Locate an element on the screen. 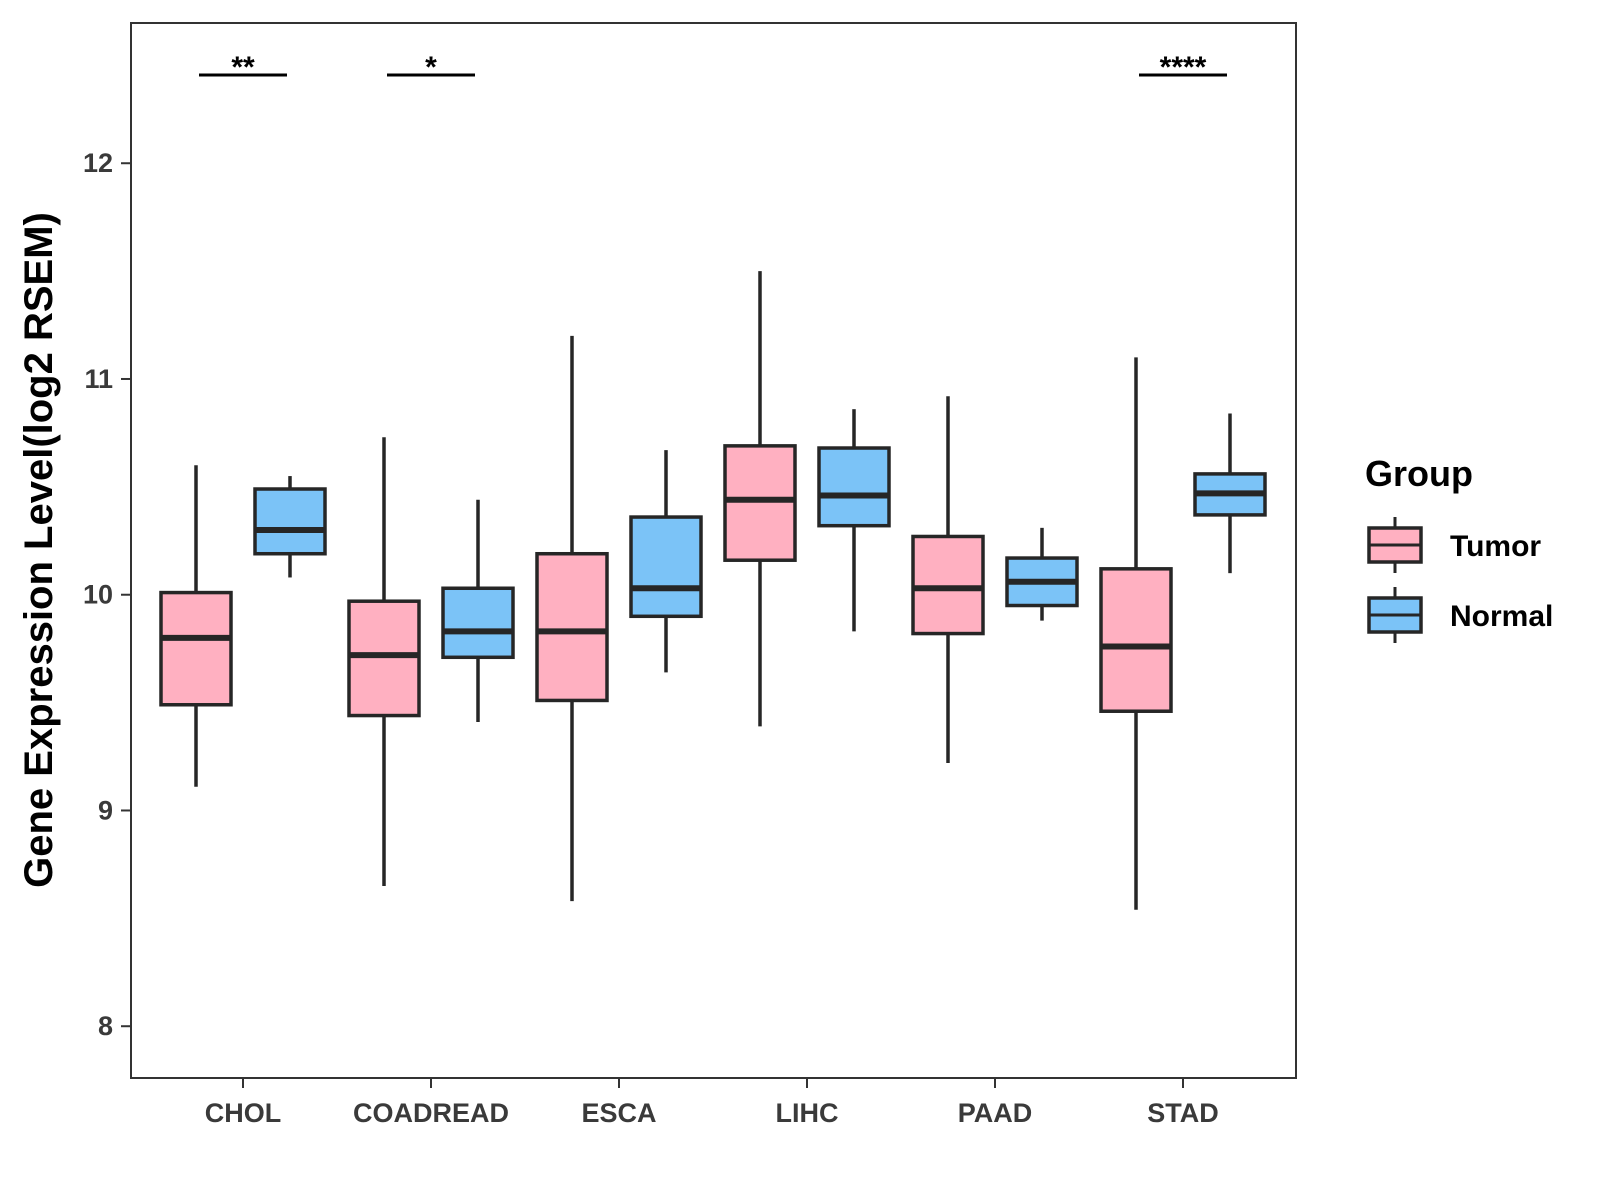  box-normal-chol is located at coordinates (290, 527).